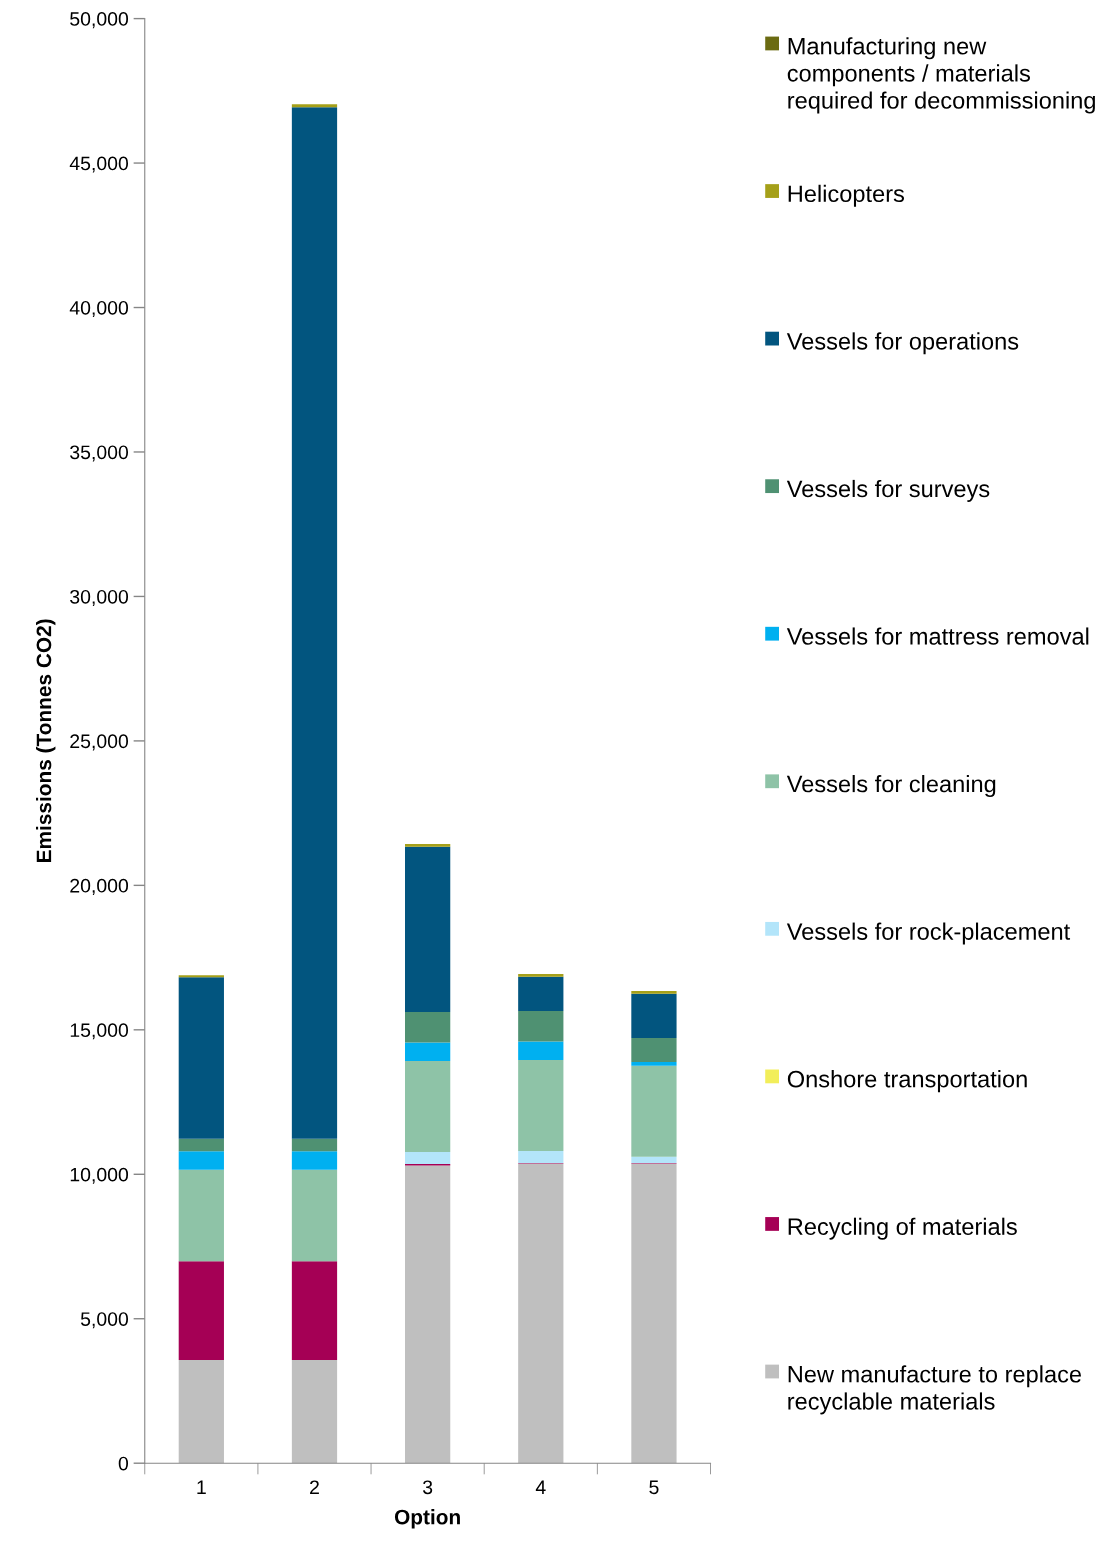 The image size is (1105, 1550). Describe the element at coordinates (99, 309) in the screenshot. I see `y-tick-label: 40,000` at that location.